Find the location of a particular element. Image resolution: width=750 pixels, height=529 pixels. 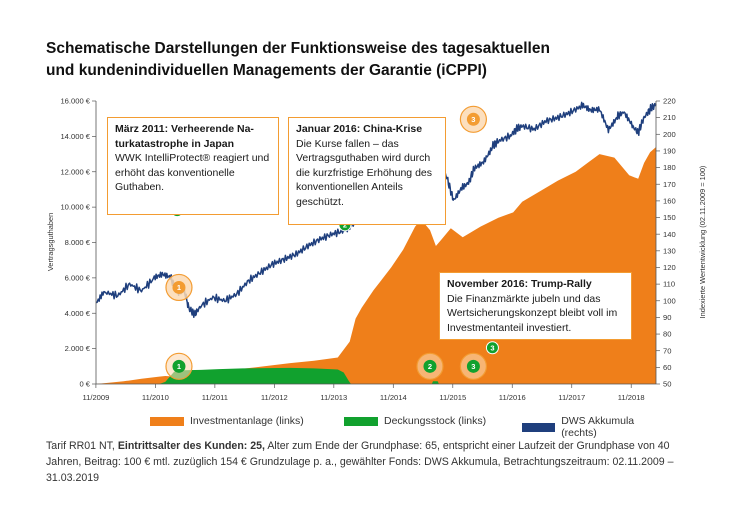

legend-label-dws-akkumula: DWS Akkumula (rechts) is located at coordinates (598, 427).